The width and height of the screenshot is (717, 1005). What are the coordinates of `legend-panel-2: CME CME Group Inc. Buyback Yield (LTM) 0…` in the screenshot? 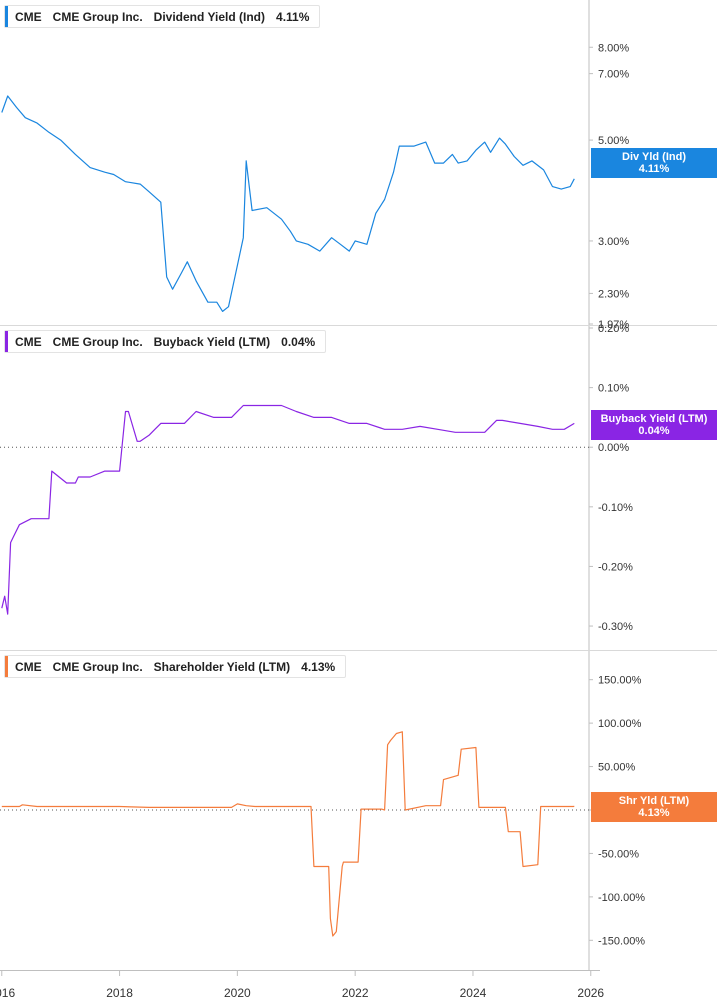 It's located at (165, 341).